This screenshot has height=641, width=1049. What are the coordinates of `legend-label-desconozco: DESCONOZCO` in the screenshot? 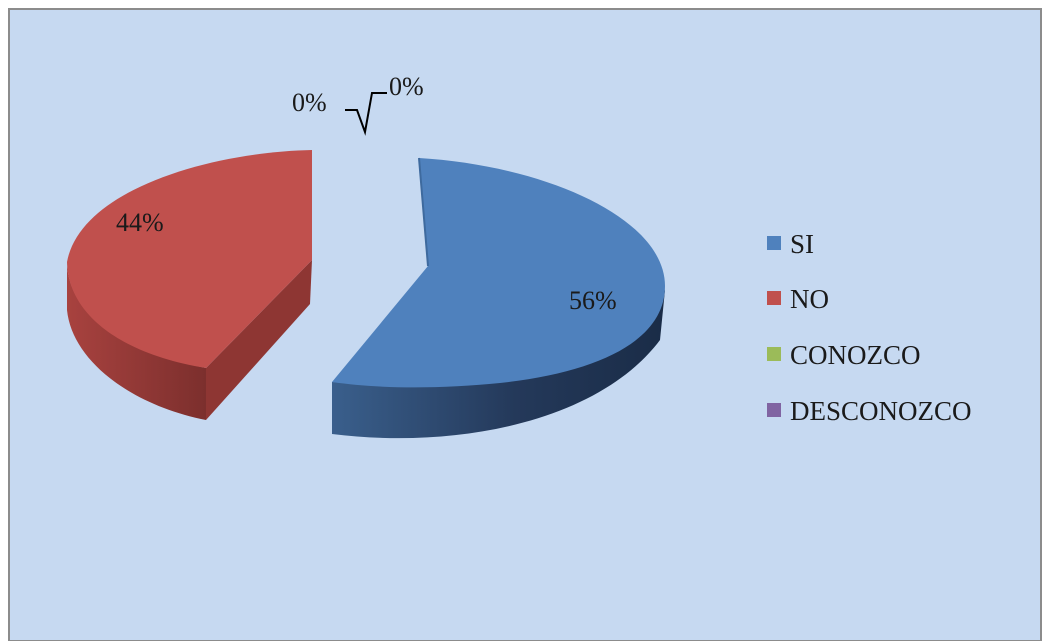 It's located at (881, 411).